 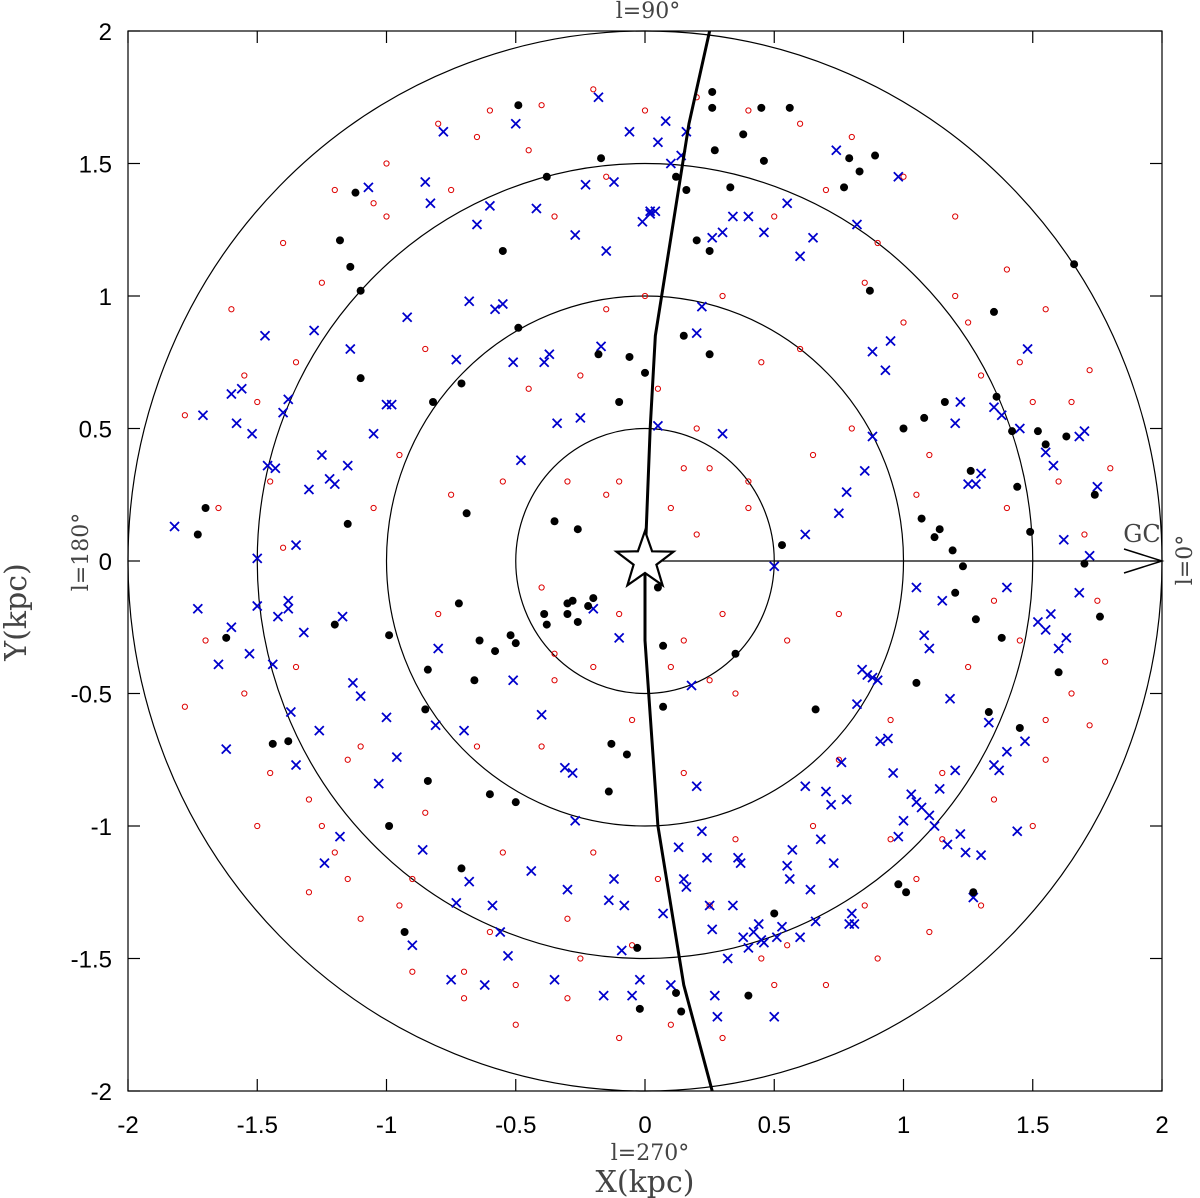 I want to click on gc-label: GC, so click(x=1142, y=534).